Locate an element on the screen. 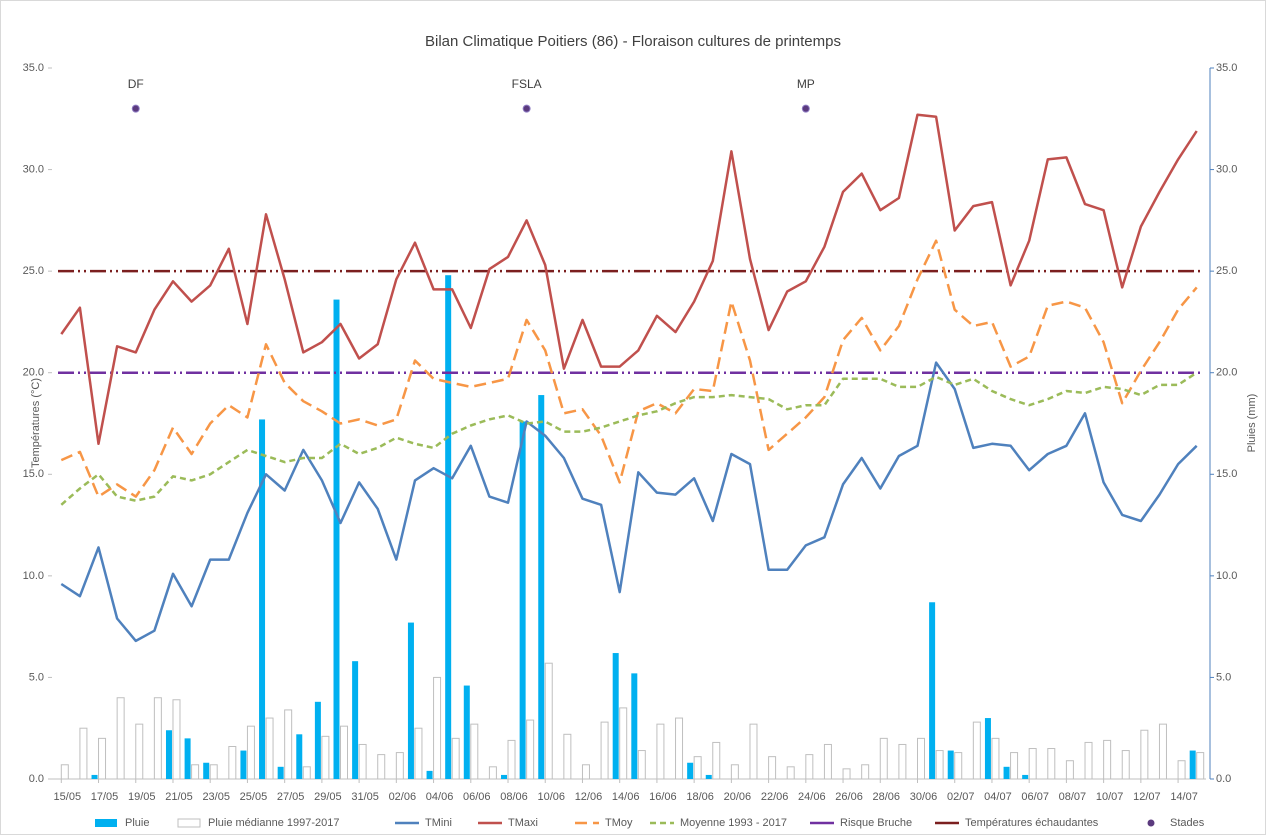 This screenshot has width=1266, height=835. x-tick-label: 14/07 is located at coordinates (1184, 797).